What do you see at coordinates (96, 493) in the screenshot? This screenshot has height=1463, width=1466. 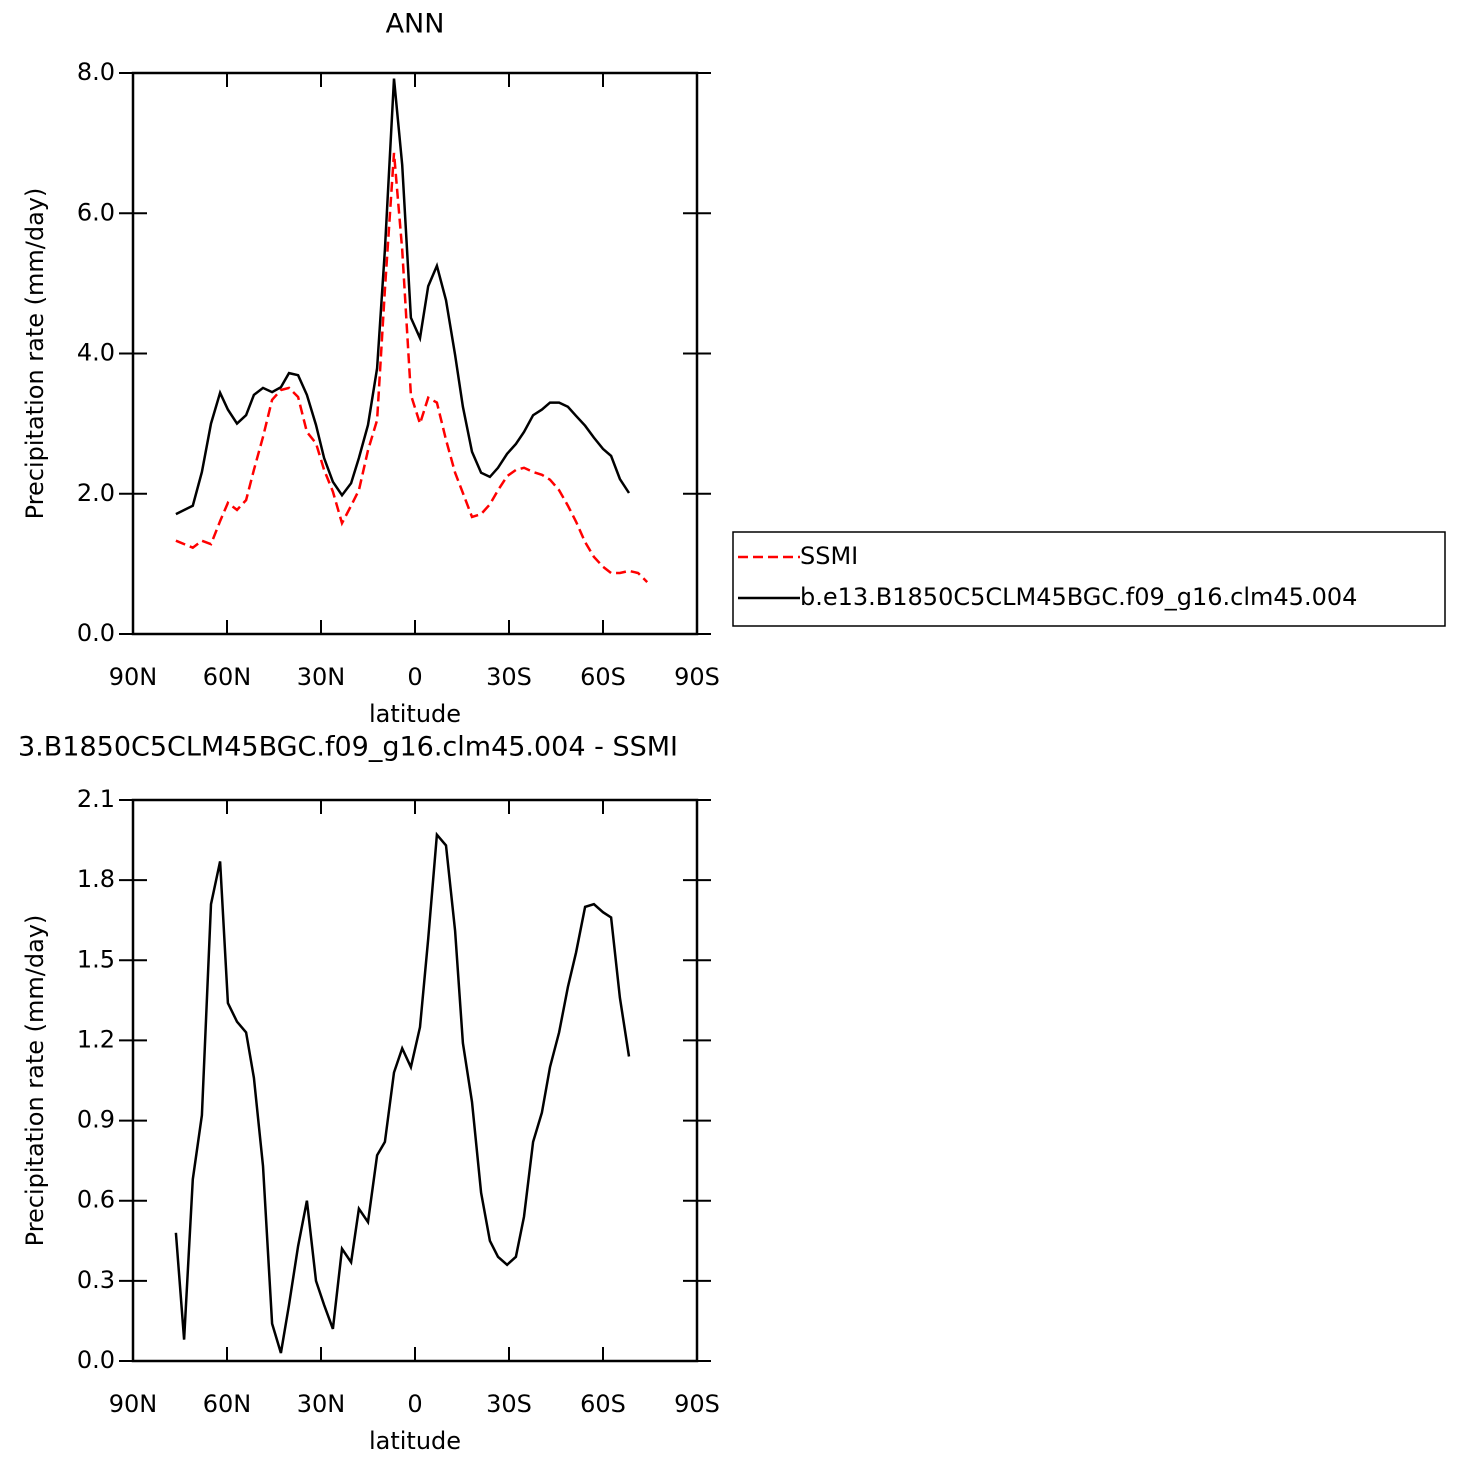 I see `y-tick-label: 2.0` at bounding box center [96, 493].